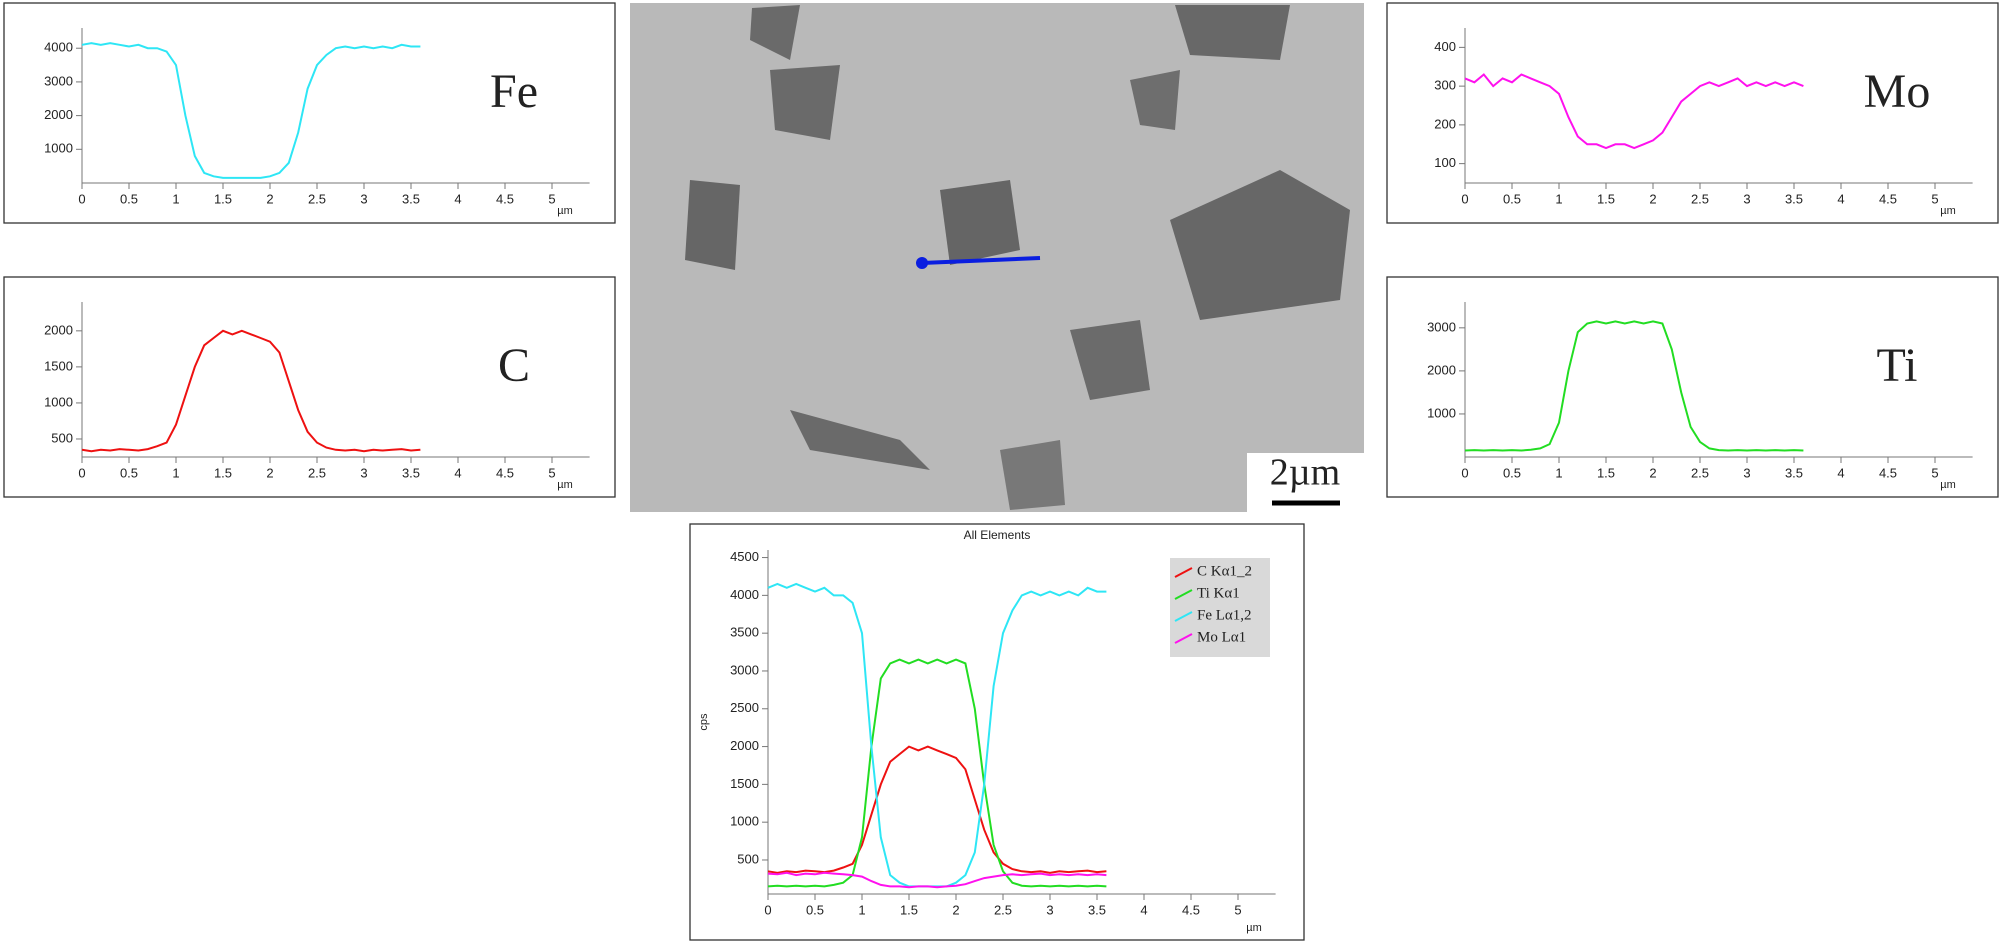 This screenshot has height=943, width=2001. I want to click on scan-line, so click(981, 260).